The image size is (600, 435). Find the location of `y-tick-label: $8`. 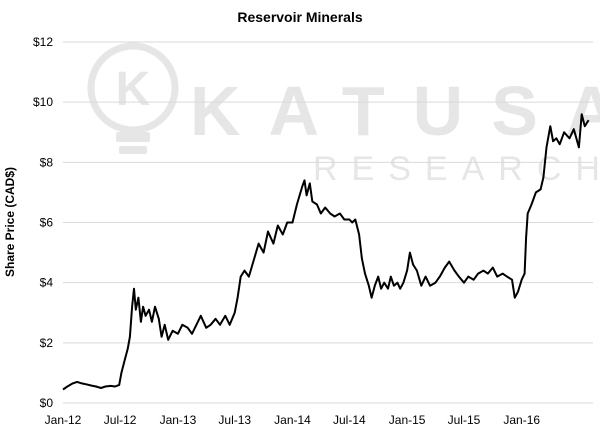

y-tick-label: $8 is located at coordinates (47, 162).